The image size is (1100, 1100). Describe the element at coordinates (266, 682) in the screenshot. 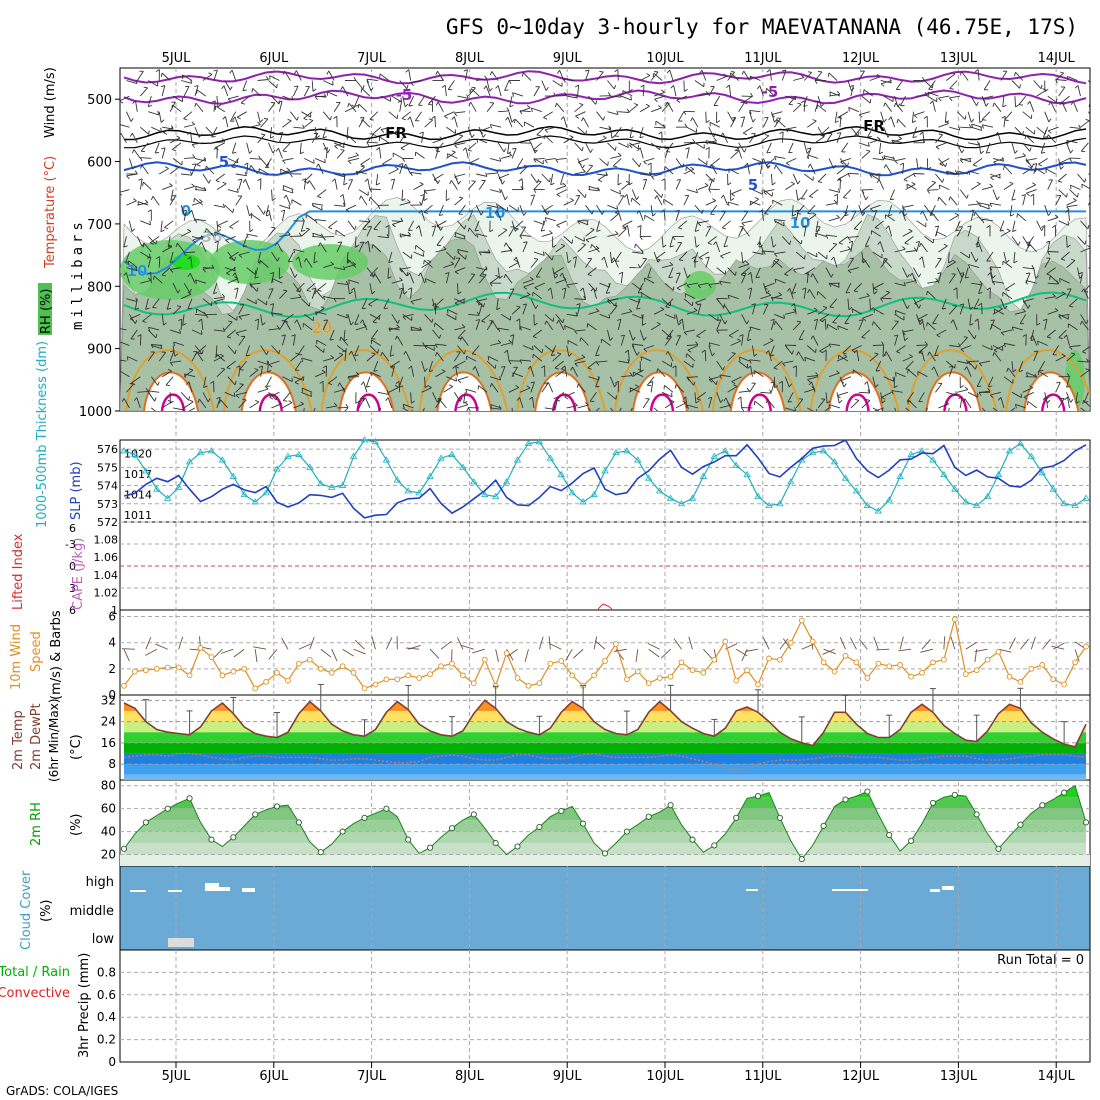

I see `wind10m-speed-point` at that location.